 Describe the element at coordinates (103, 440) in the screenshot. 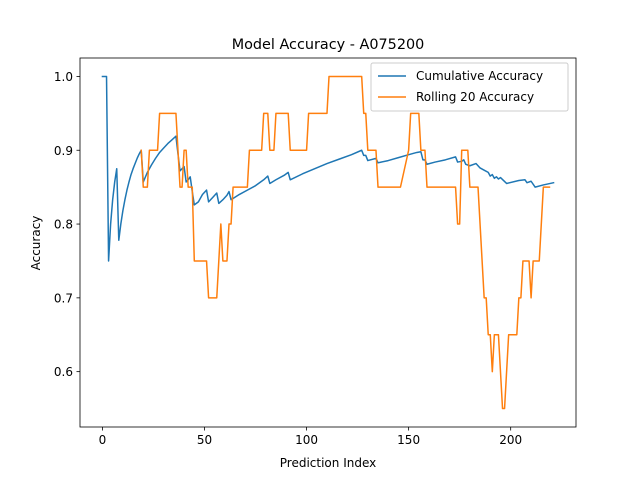

I see `x-tick-label: 0` at that location.